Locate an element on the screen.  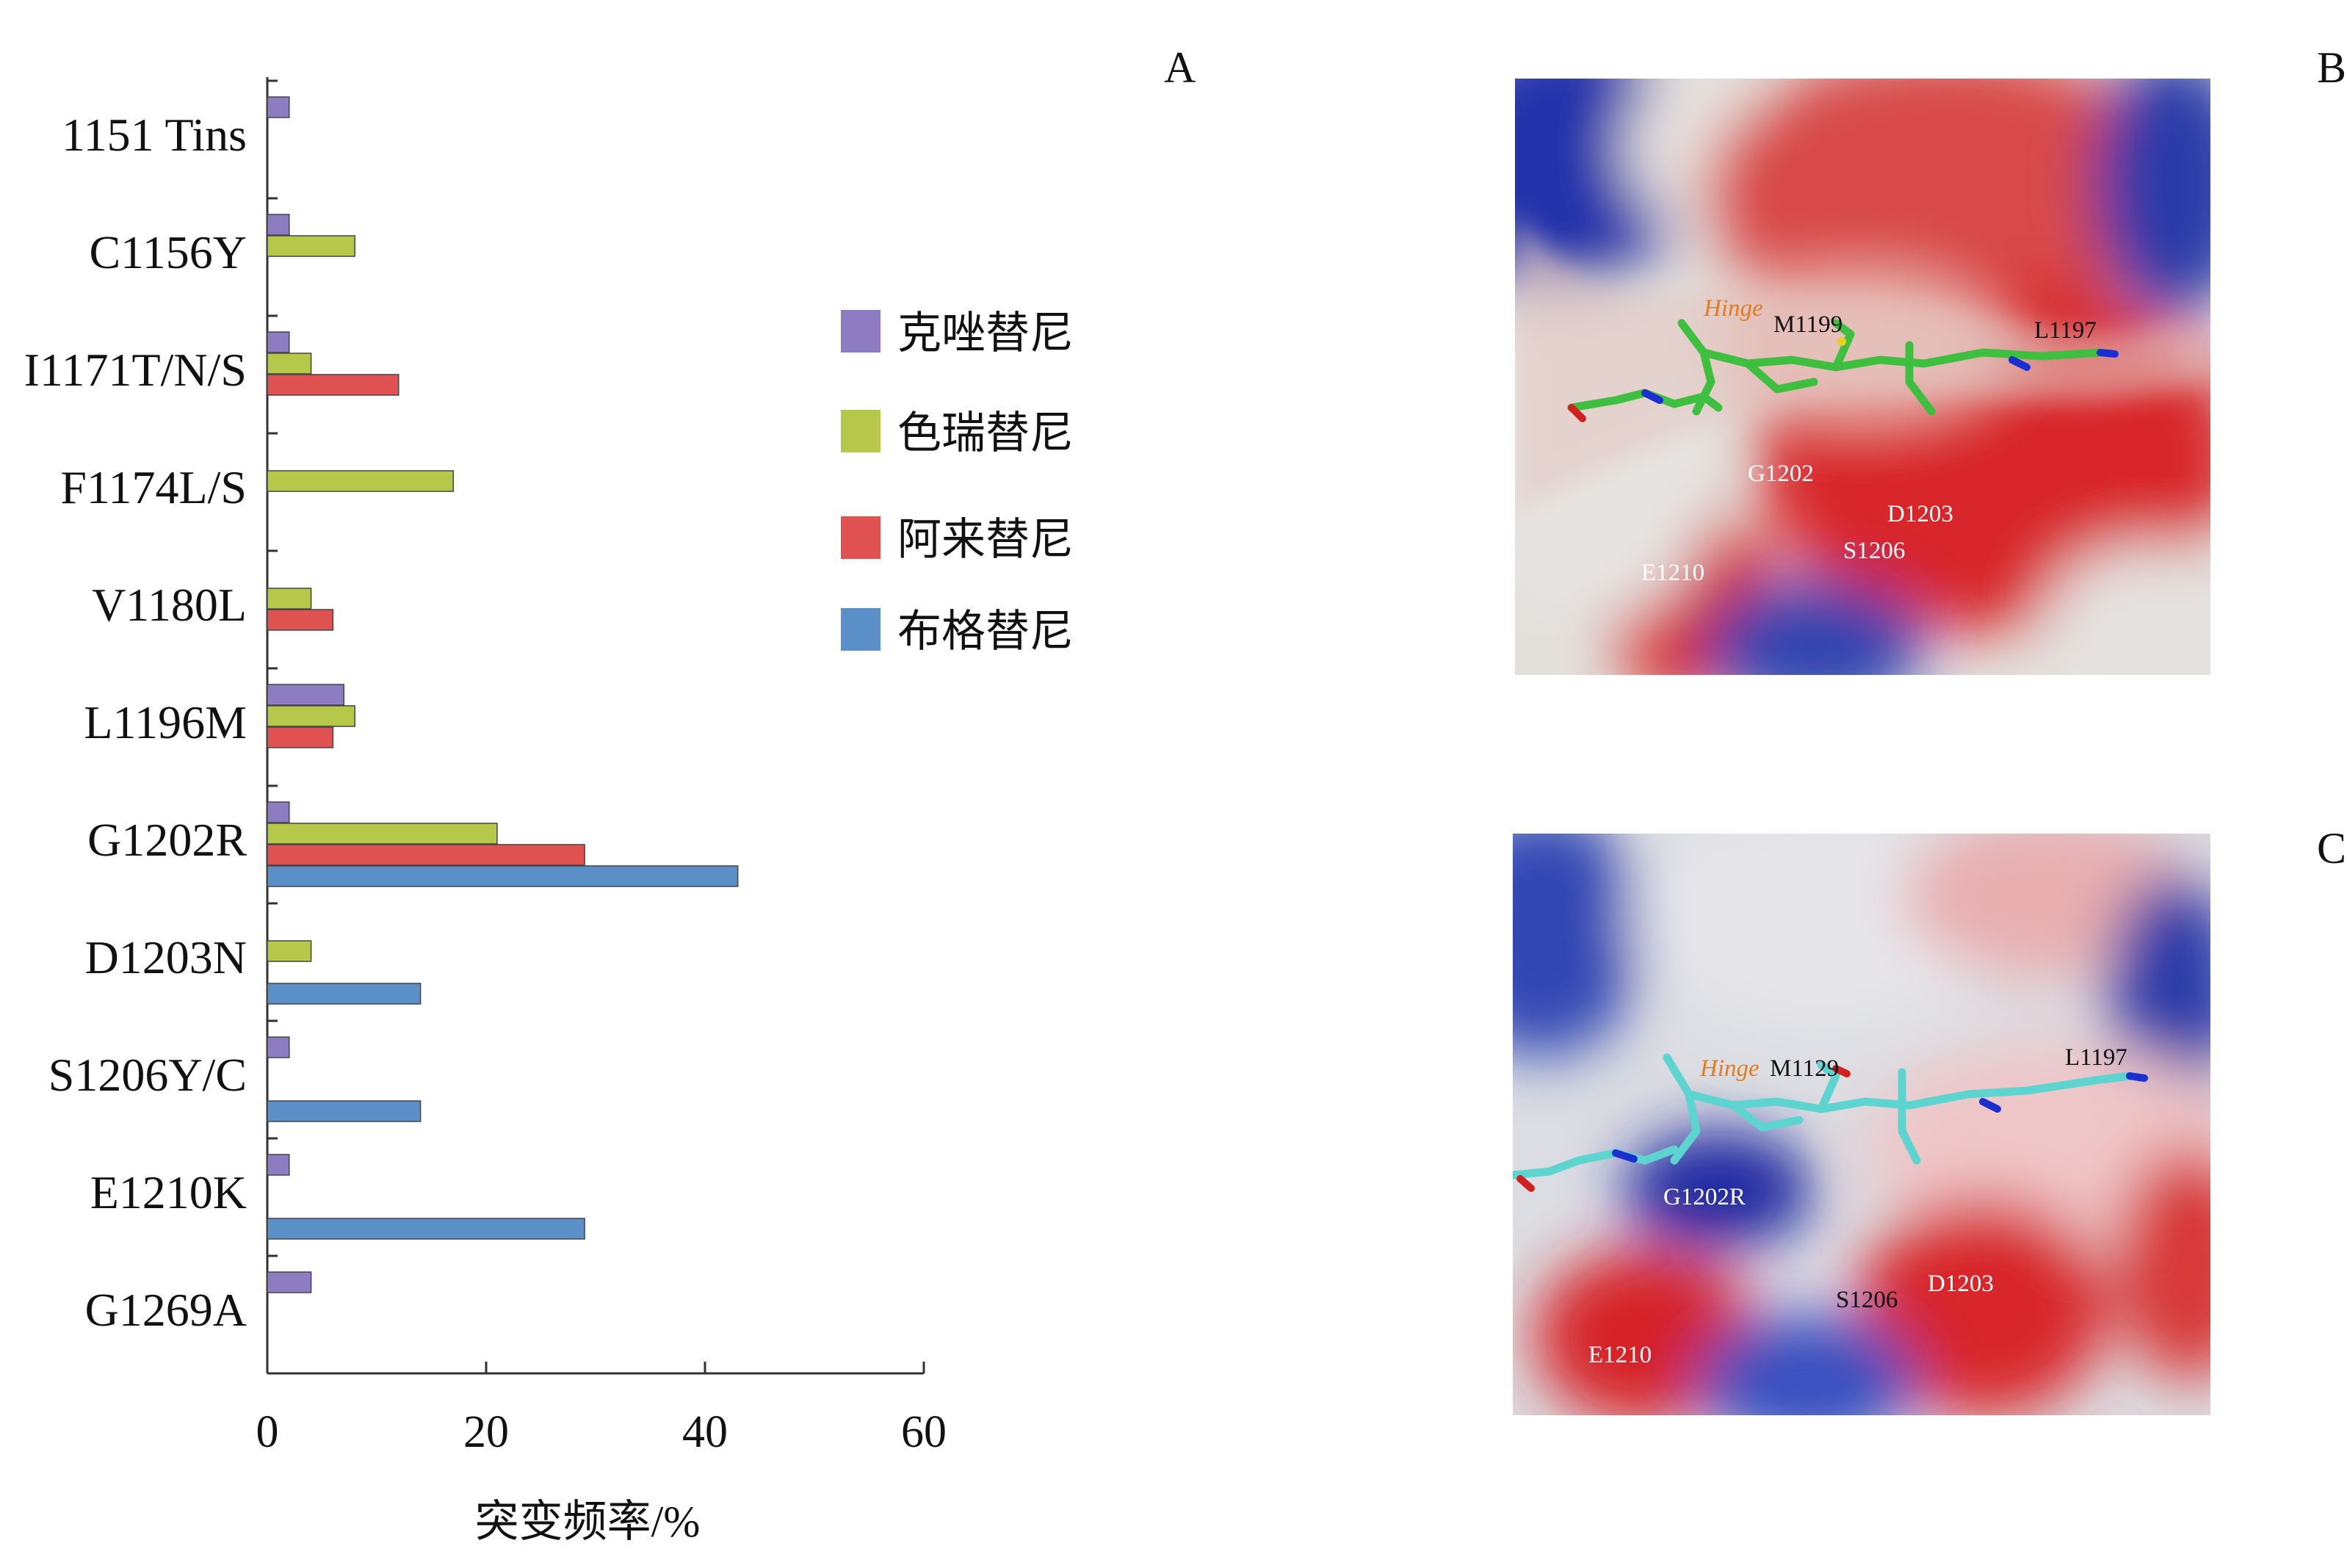
category-label: G1269A is located at coordinates (166, 1310).